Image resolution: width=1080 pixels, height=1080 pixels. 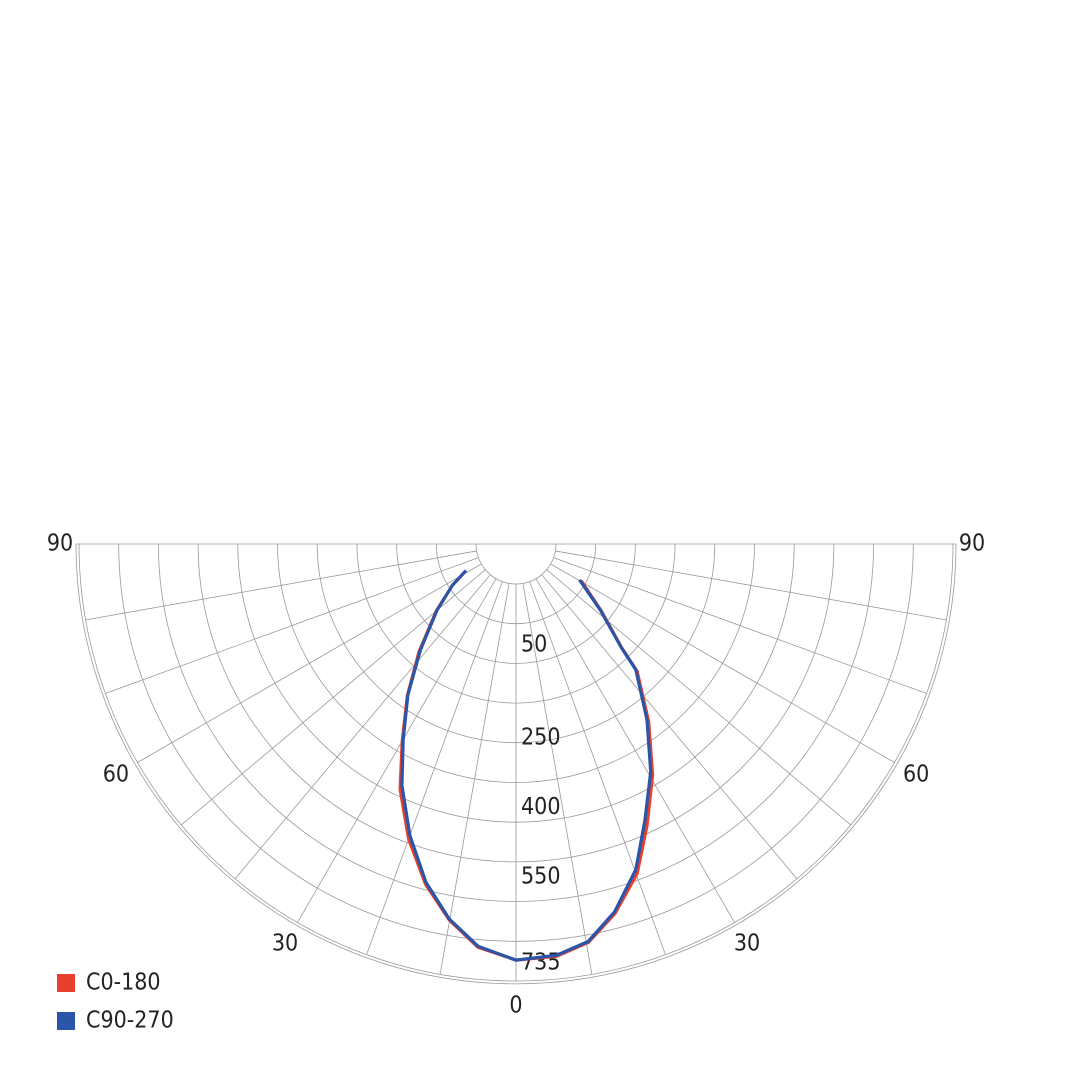 What do you see at coordinates (541, 877) in the screenshot?
I see `radial-tick-label: 550` at bounding box center [541, 877].